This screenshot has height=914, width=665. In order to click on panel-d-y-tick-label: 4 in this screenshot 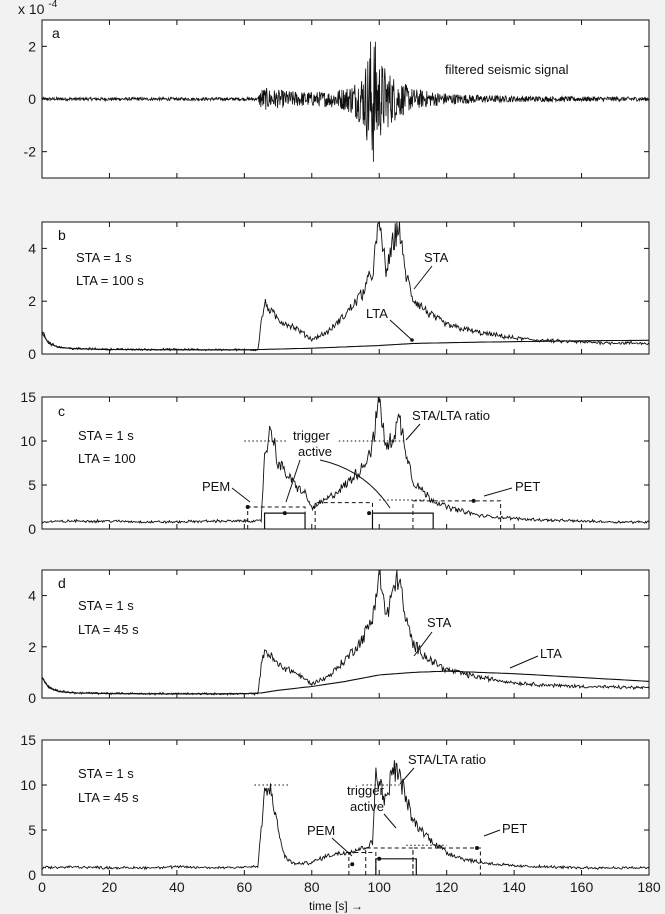, I will do `click(32, 596)`.